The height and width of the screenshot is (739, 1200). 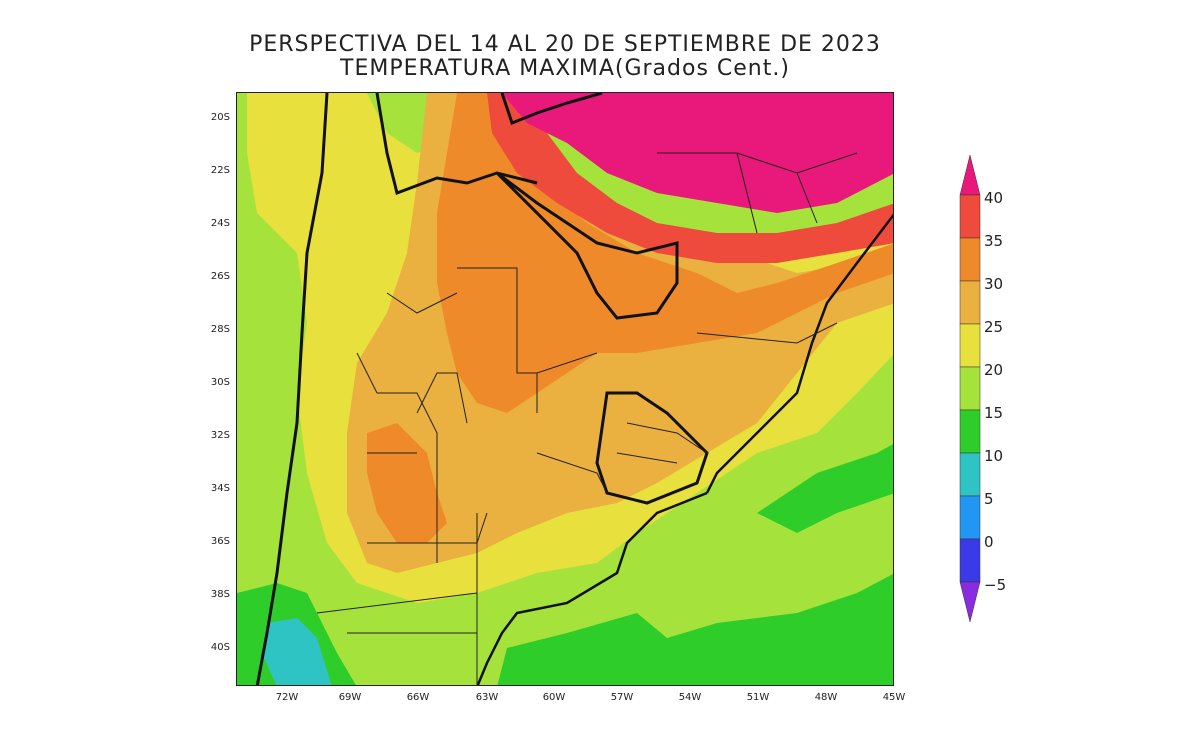 I want to click on color-legend-bar, so click(x=970, y=388).